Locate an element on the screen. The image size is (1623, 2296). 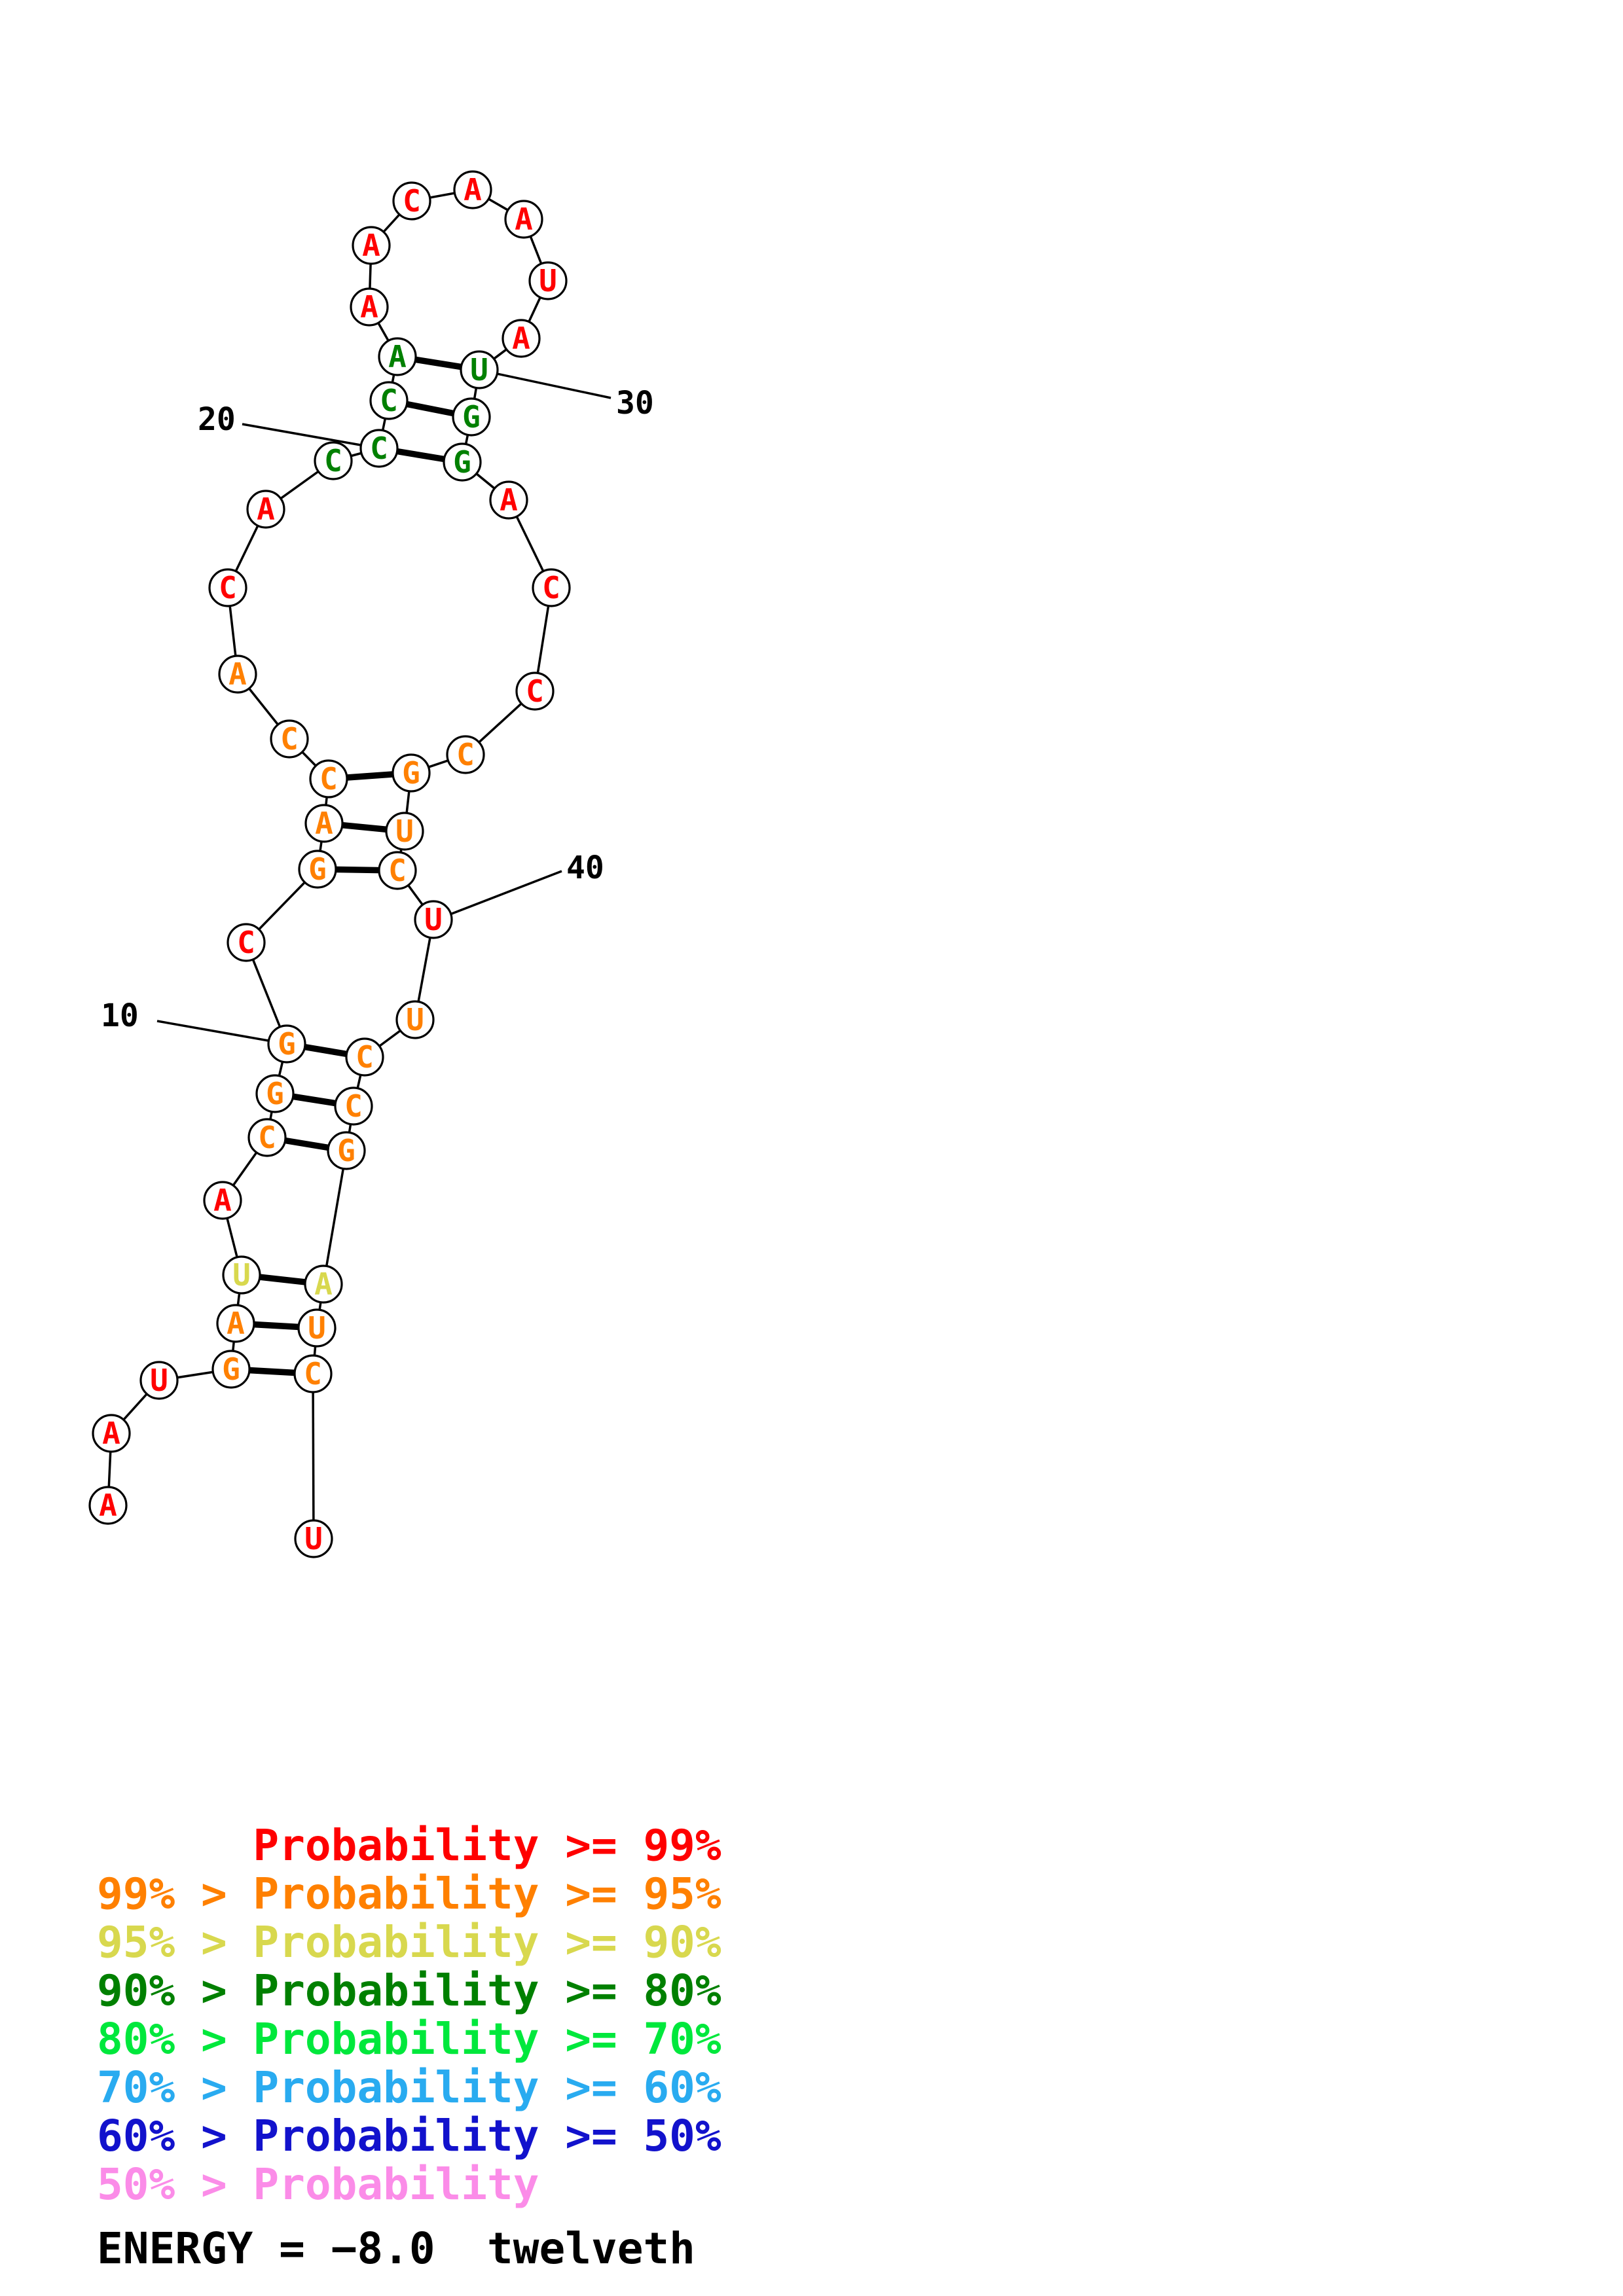
energy-annotation: ENERGY = −8.0 twelveth is located at coordinates (396, 2248).